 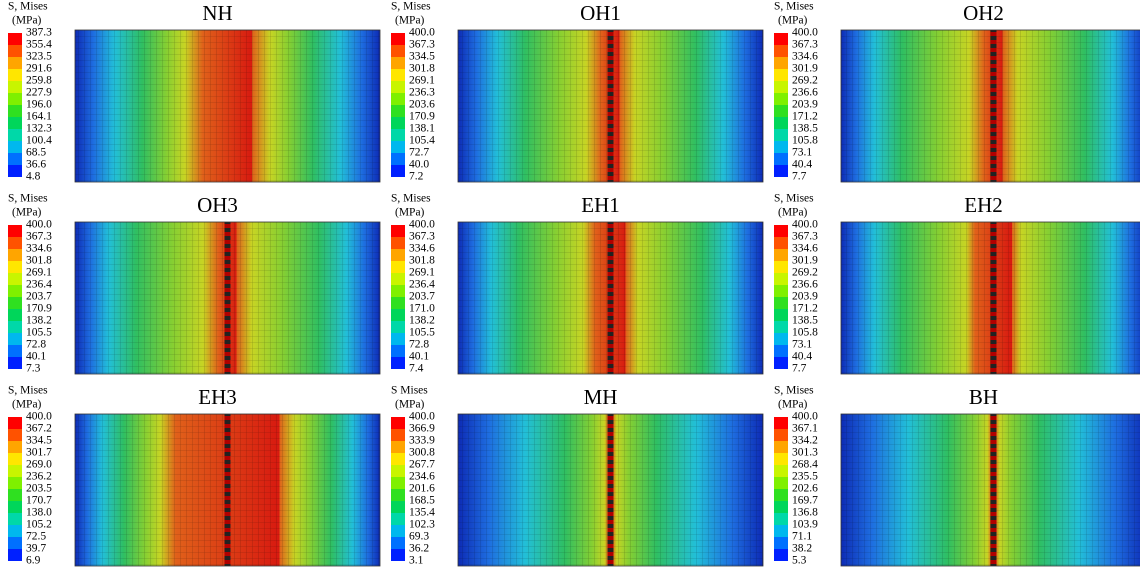 What do you see at coordinates (422, 285) in the screenshot?
I see `legend-value: 236.4` at bounding box center [422, 285].